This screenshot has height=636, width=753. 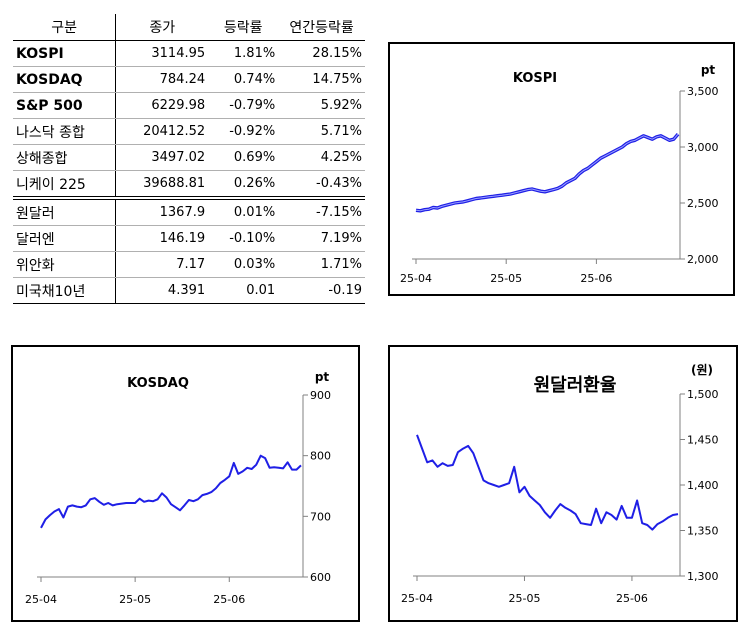 What do you see at coordinates (321, 53) in the screenshot?
I see `row-ytd-change: 28.15%` at bounding box center [321, 53].